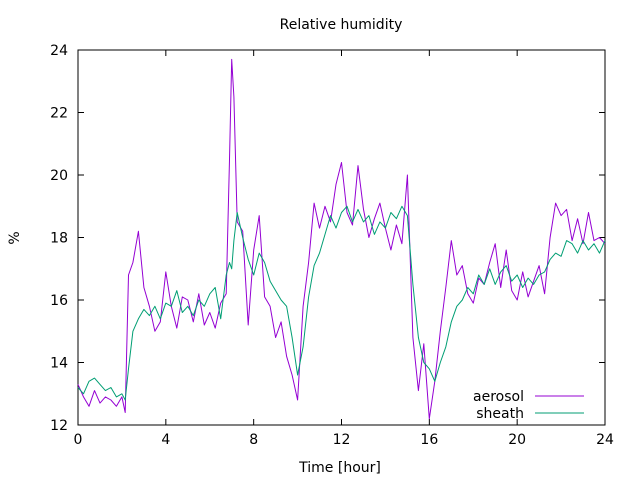 The width and height of the screenshot is (640, 480). Describe the element at coordinates (59, 239) in the screenshot. I see `y-tick-label: 18` at that location.